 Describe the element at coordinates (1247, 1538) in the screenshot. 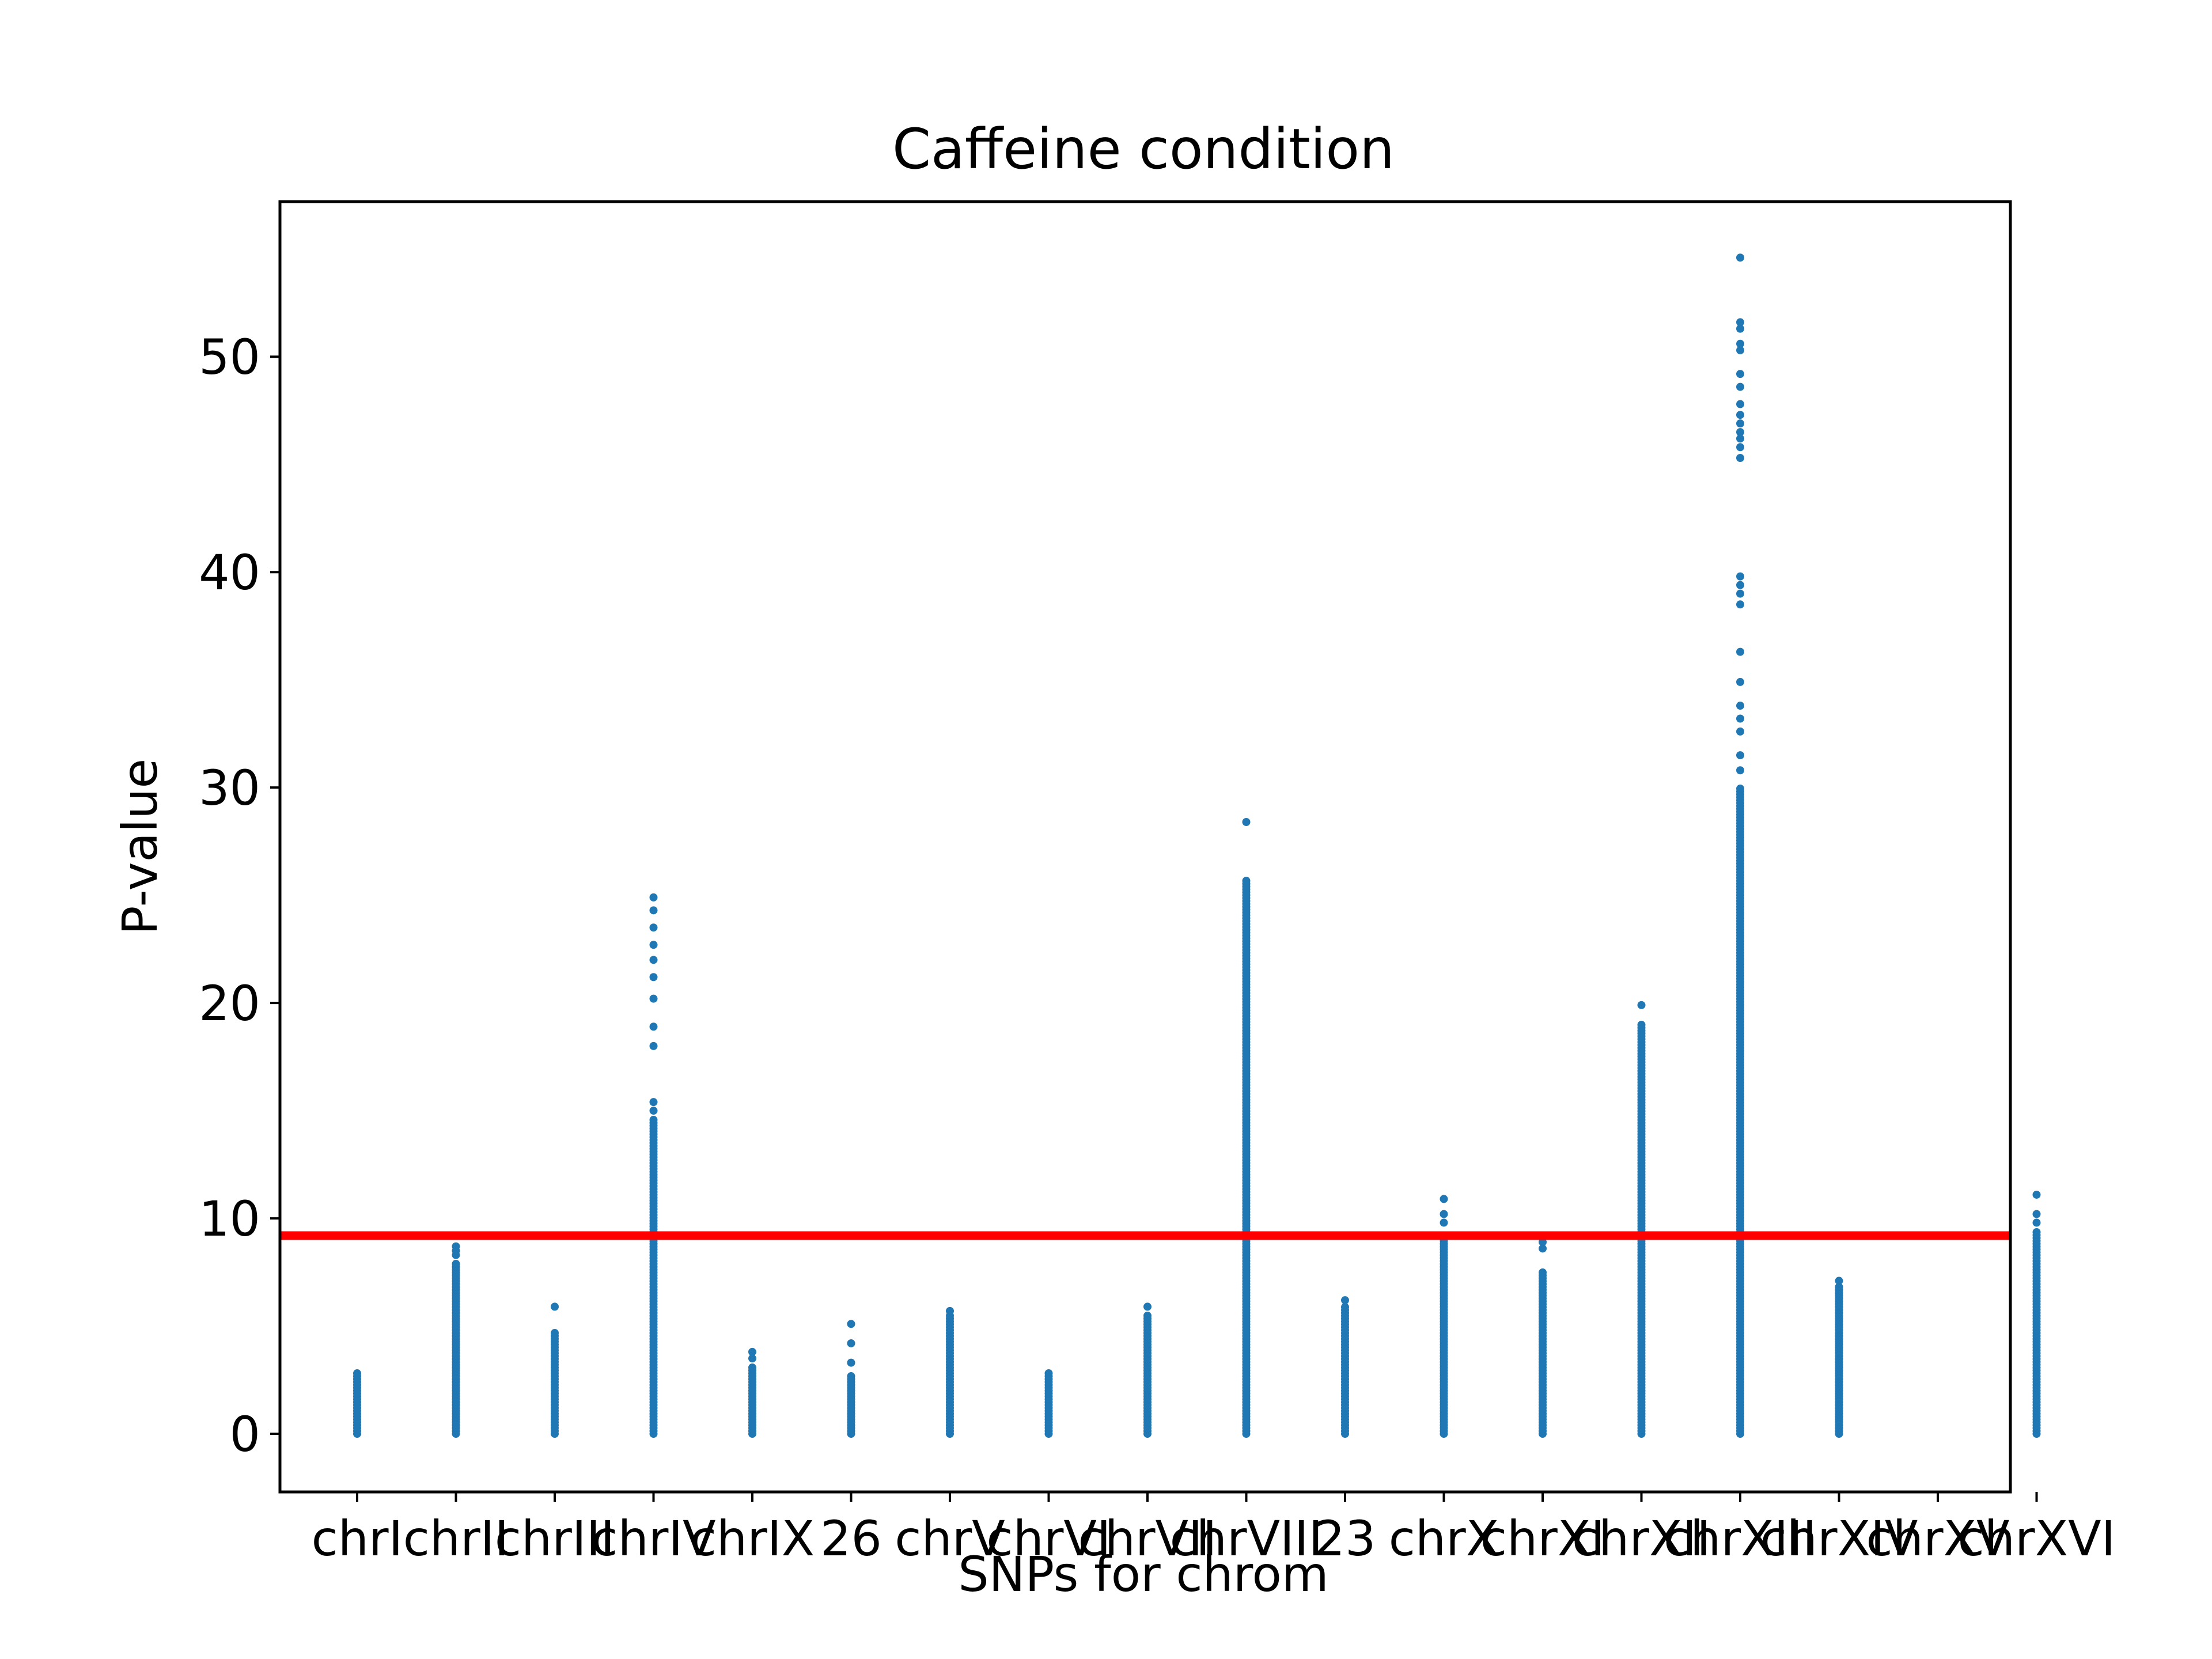

I see `x-tick-label: chrVIII` at that location.